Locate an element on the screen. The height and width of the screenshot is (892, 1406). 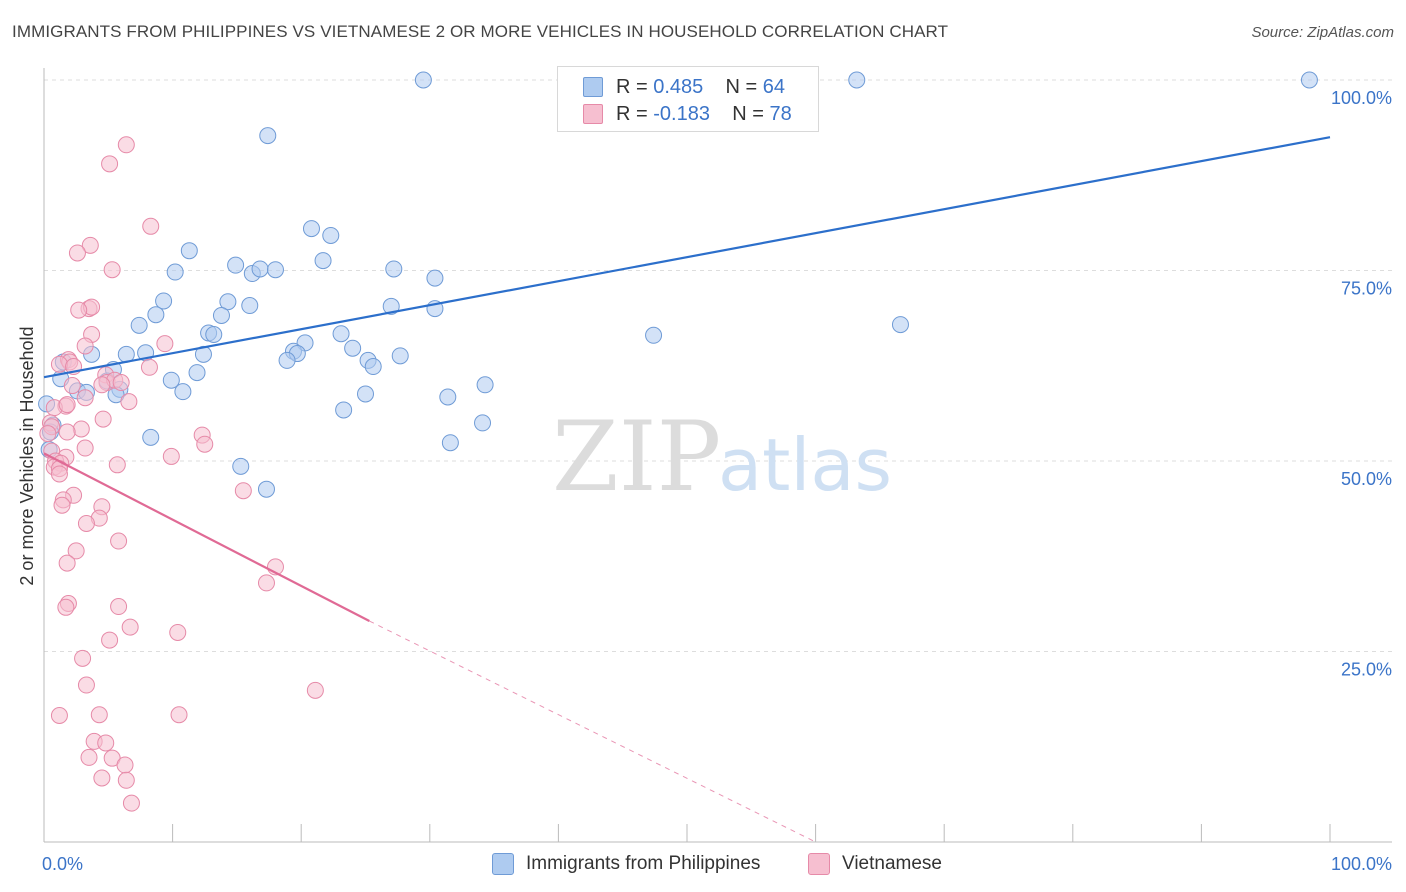
legend-row-philippines: R = 0.485 N = 64 is located at coordinates (684, 86).